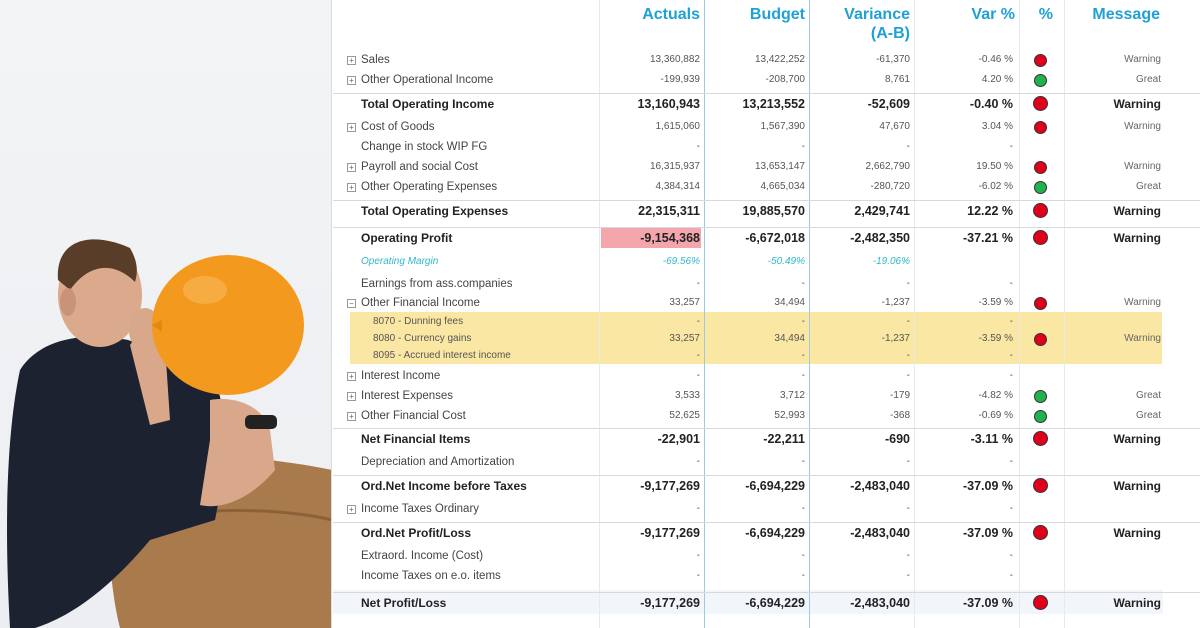 The height and width of the screenshot is (628, 1200). What do you see at coordinates (994, 166) in the screenshot?
I see `cell-var-pct: 19.50 %` at bounding box center [994, 166].